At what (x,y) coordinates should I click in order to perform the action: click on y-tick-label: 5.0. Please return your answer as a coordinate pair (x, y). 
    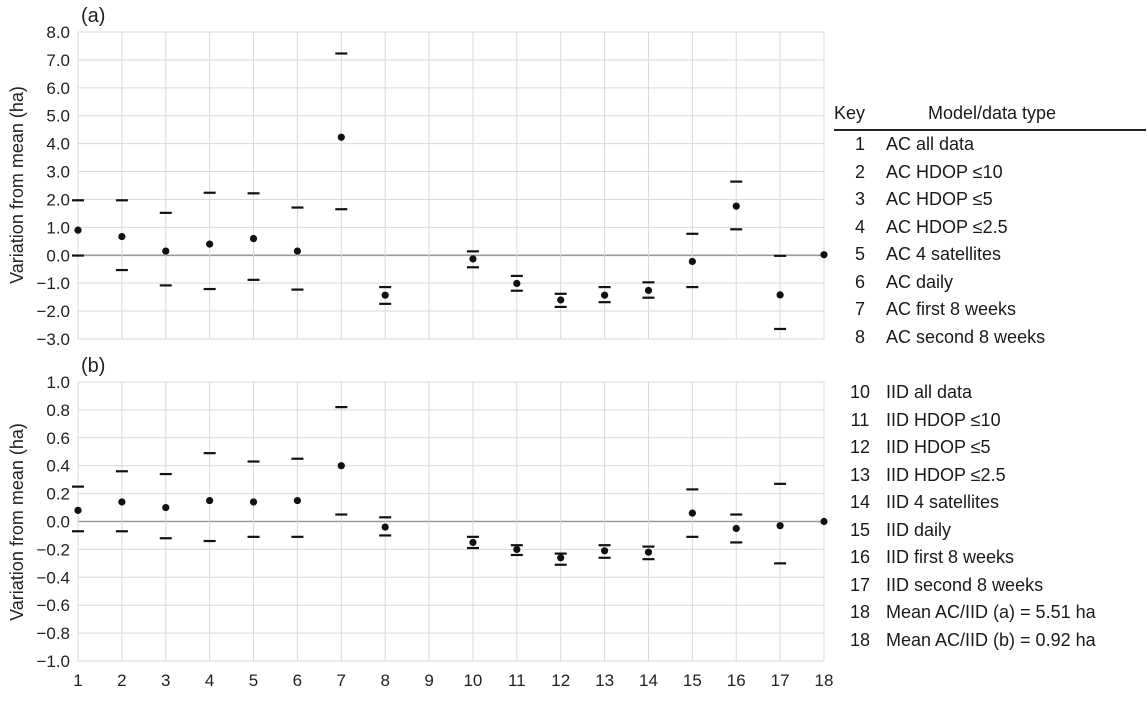
    Looking at the image, I should click on (58, 116).